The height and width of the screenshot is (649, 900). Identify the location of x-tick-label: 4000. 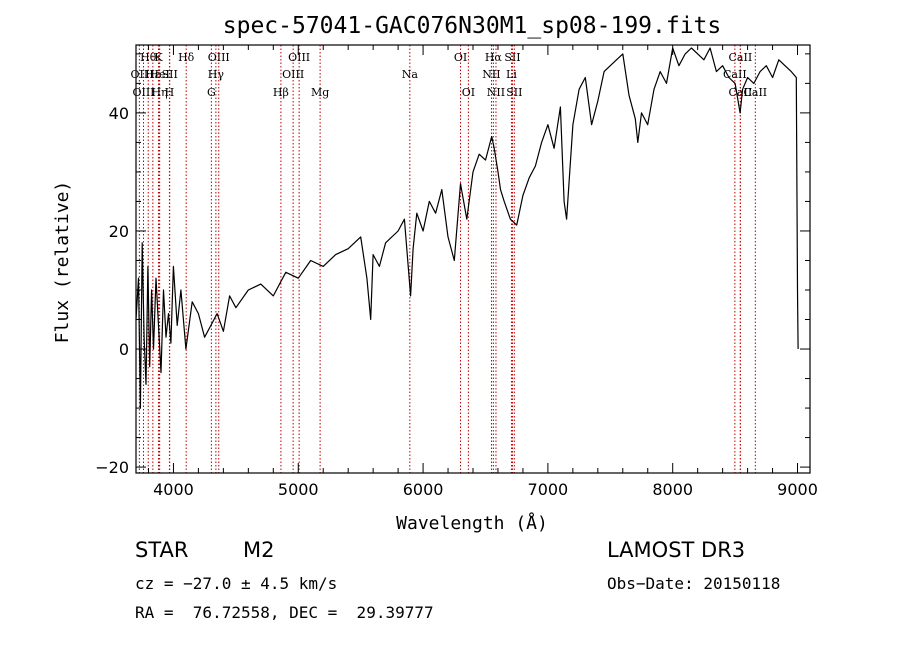
(173, 489).